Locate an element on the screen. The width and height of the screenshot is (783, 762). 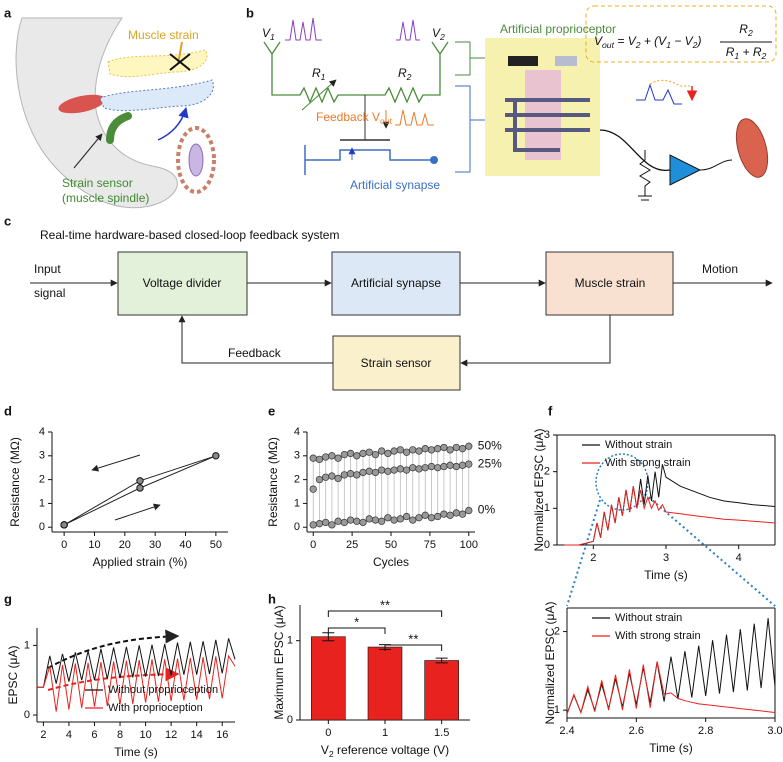
y-tick-label: 0 is located at coordinates (42, 527).